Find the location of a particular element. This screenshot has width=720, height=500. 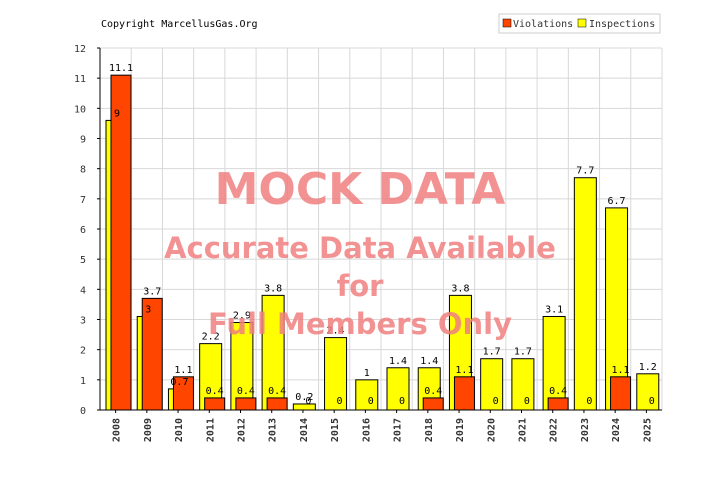

legend-label-violations: Violations is located at coordinates (543, 24).